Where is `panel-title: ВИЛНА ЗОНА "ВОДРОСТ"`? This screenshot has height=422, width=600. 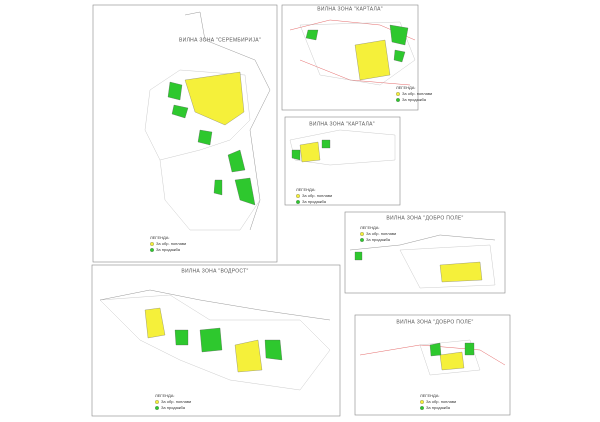
panel-title: ВИЛНА ЗОНА "ВОДРОСТ" is located at coordinates (214, 271).